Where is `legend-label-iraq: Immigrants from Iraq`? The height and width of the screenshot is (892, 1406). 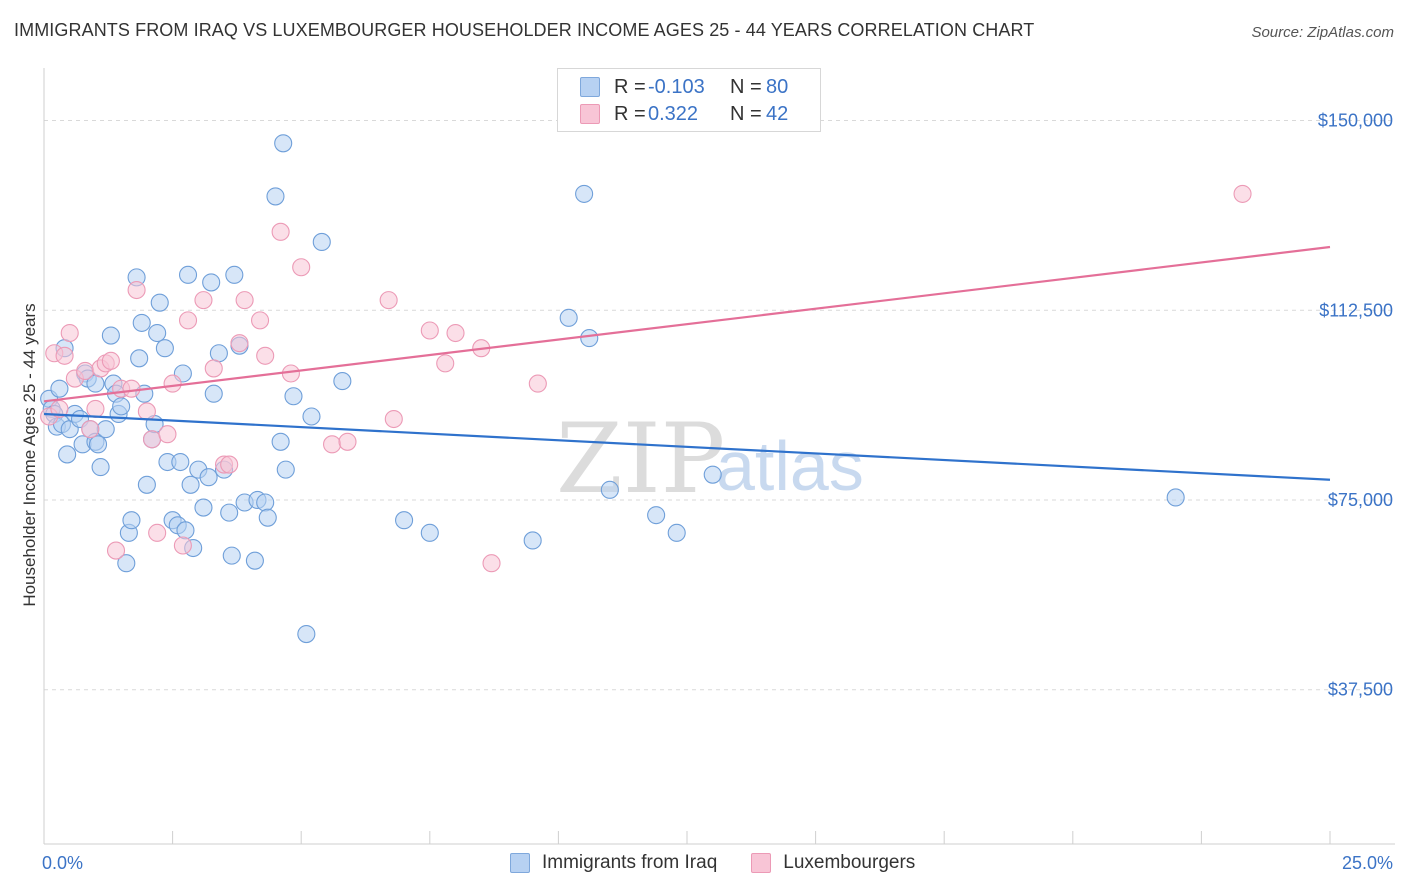 legend-label-iraq: Immigrants from Iraq is located at coordinates (630, 862).